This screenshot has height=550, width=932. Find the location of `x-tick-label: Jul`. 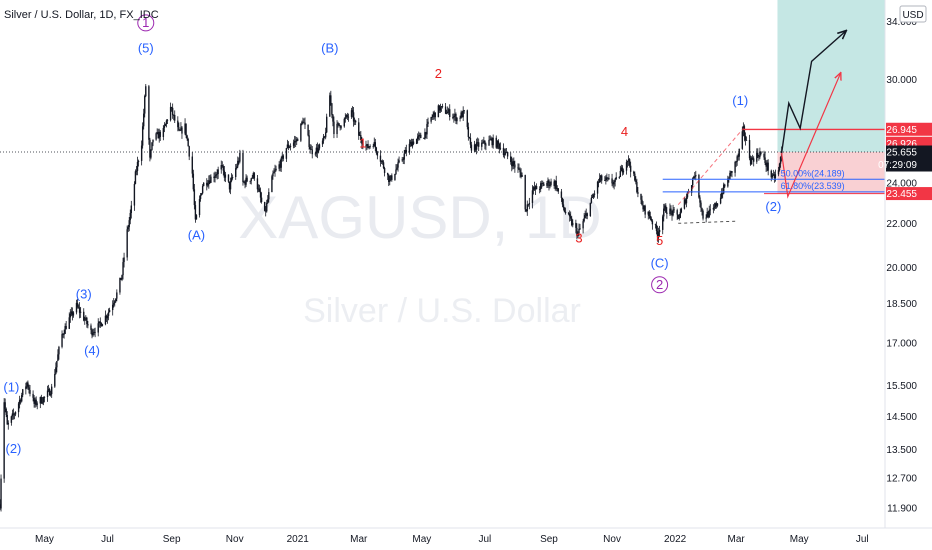

x-tick-label: Jul is located at coordinates (862, 539).